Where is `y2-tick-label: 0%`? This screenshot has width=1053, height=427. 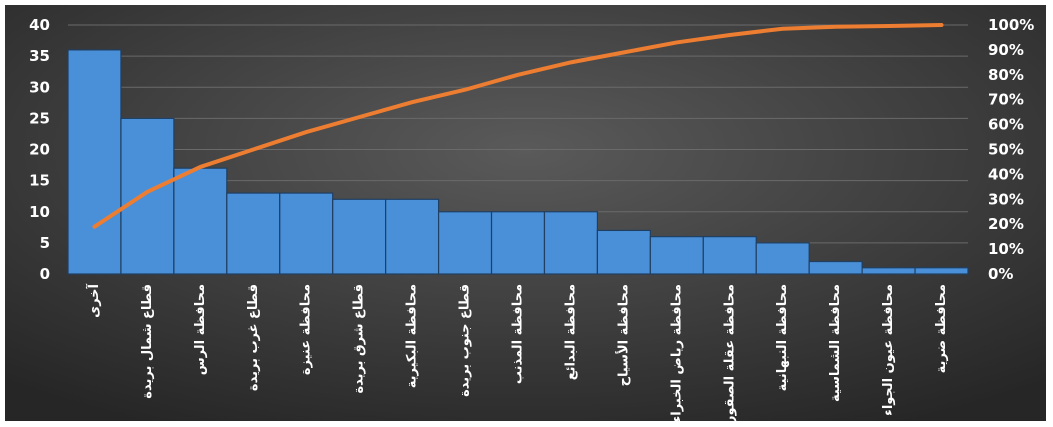 y2-tick-label: 0% is located at coordinates (1000, 274).